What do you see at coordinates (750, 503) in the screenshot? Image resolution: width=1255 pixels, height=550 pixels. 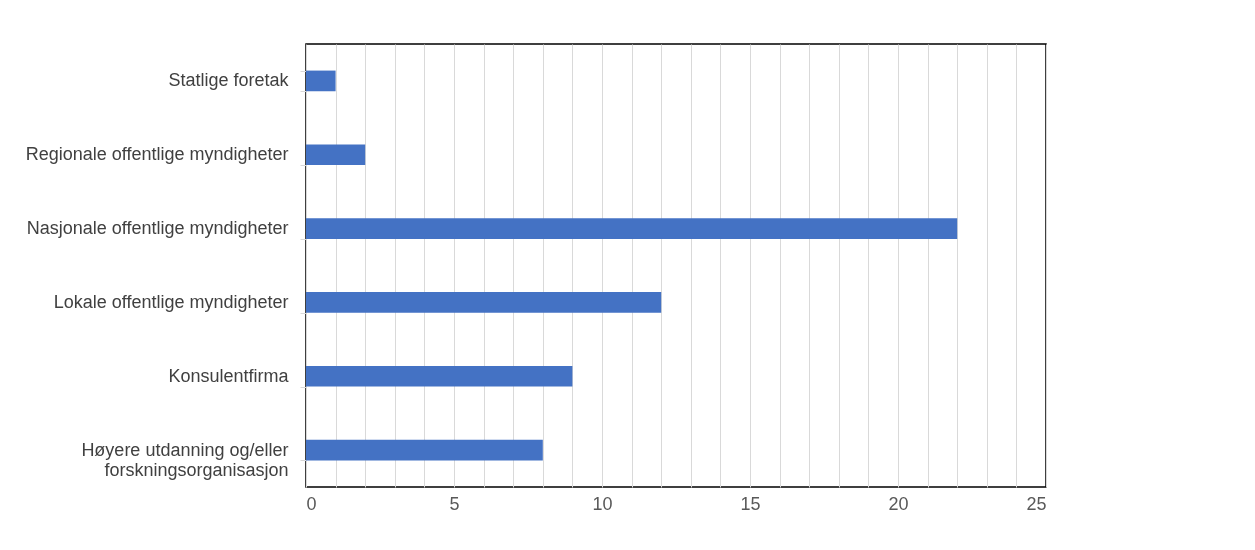 I see `x-tick-label: 15` at bounding box center [750, 503].